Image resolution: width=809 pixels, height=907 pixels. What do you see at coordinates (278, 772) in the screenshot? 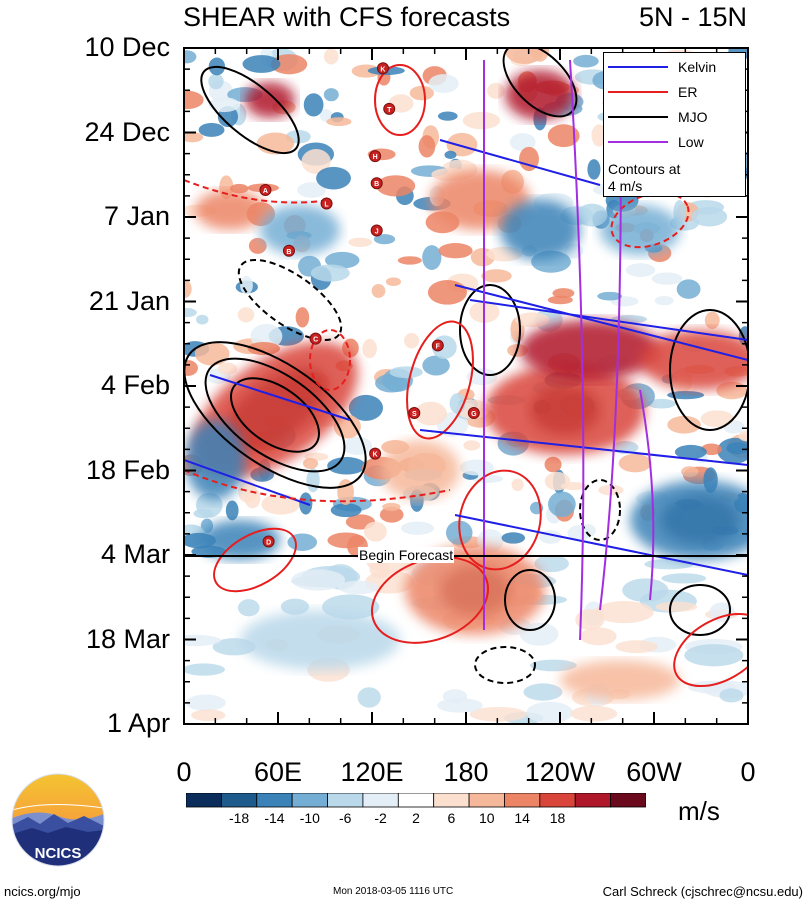
I see `x-tick-label: 60E` at bounding box center [278, 772].